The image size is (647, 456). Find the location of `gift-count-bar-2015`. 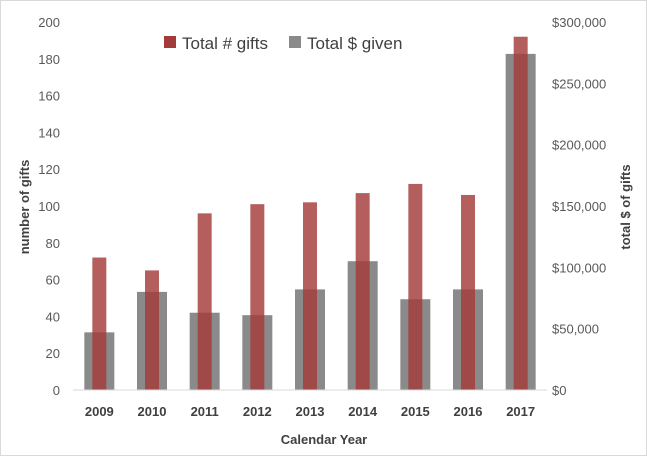

gift-count-bar-2015 is located at coordinates (415, 286).